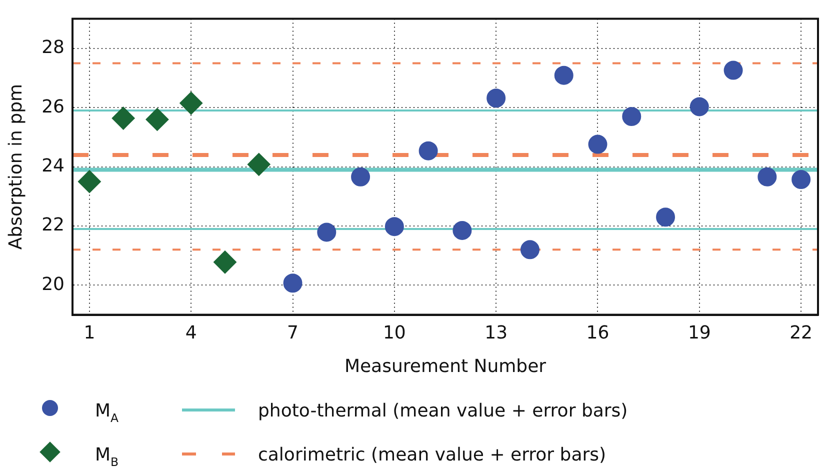  What do you see at coordinates (53, 47) in the screenshot?
I see `y-tick-label: 28` at bounding box center [53, 47].